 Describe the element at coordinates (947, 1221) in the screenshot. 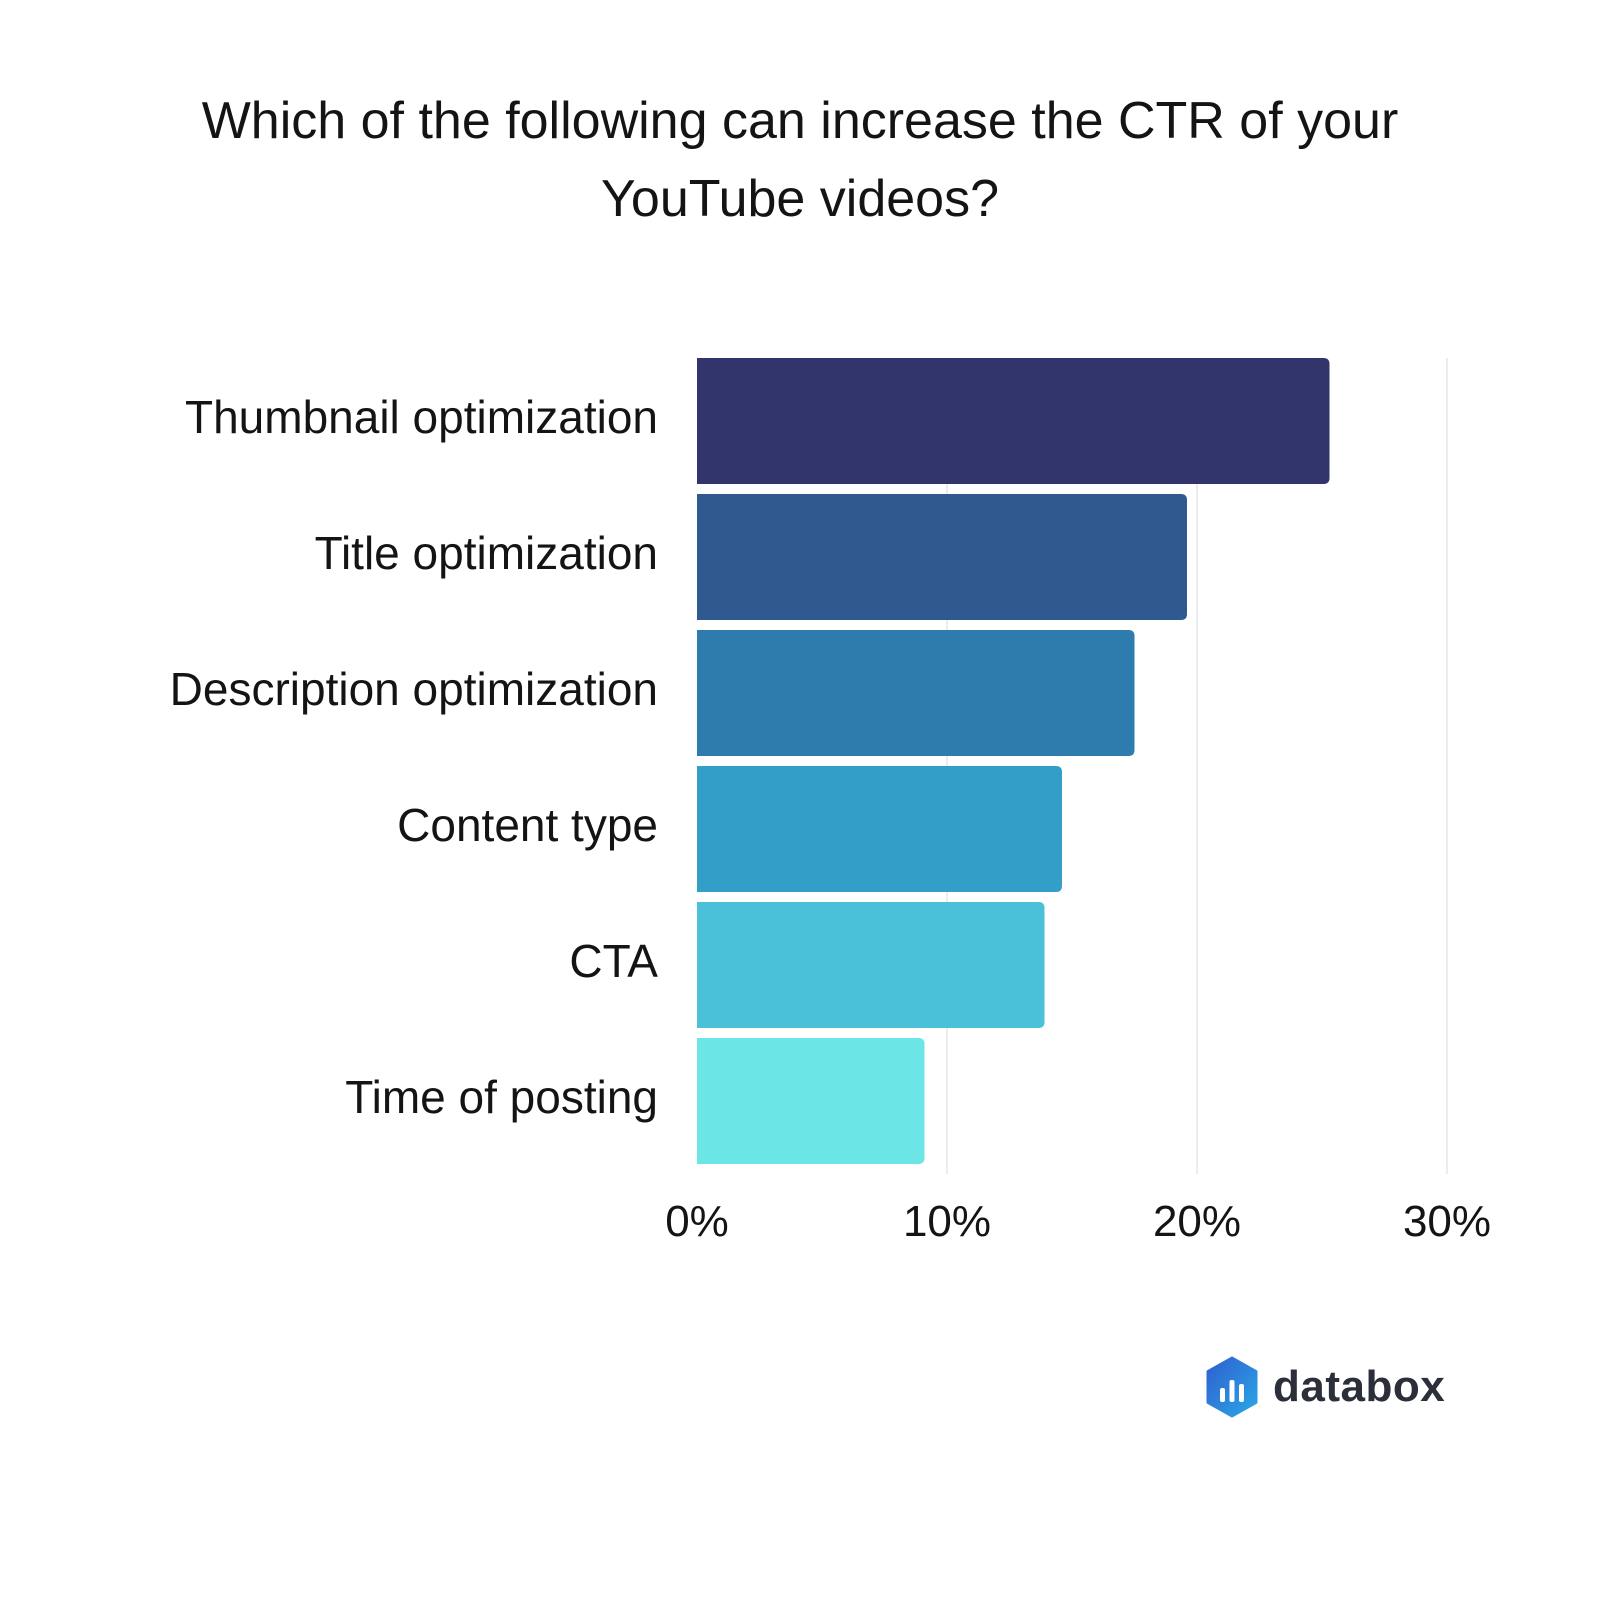

I see `x-tick-label-2: 10%` at that location.